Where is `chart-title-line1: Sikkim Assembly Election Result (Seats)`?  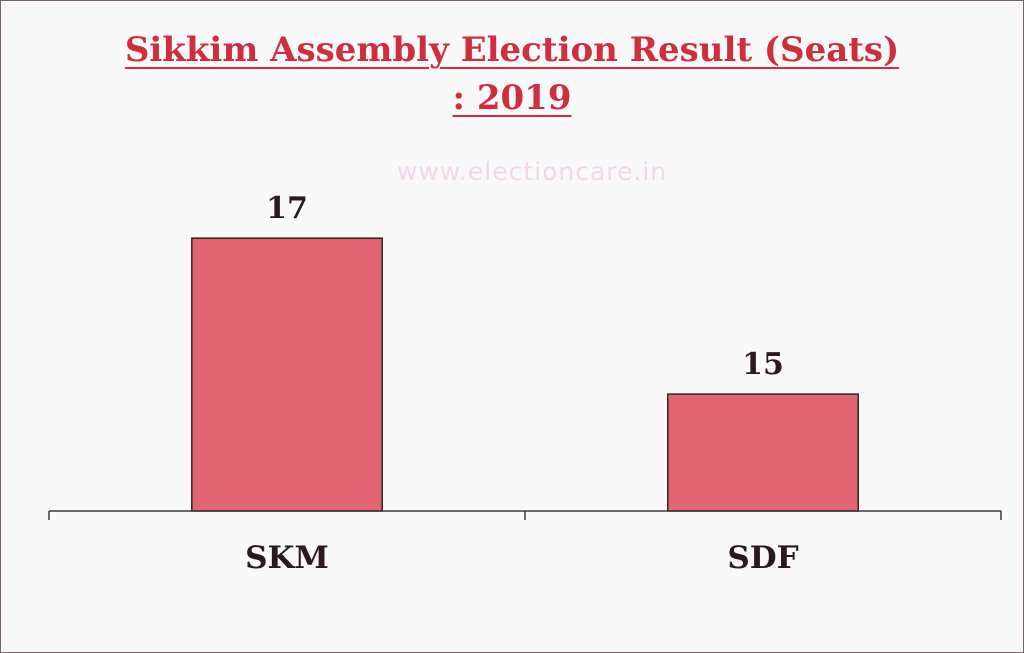 chart-title-line1: Sikkim Assembly Election Result (Seats) is located at coordinates (512, 50).